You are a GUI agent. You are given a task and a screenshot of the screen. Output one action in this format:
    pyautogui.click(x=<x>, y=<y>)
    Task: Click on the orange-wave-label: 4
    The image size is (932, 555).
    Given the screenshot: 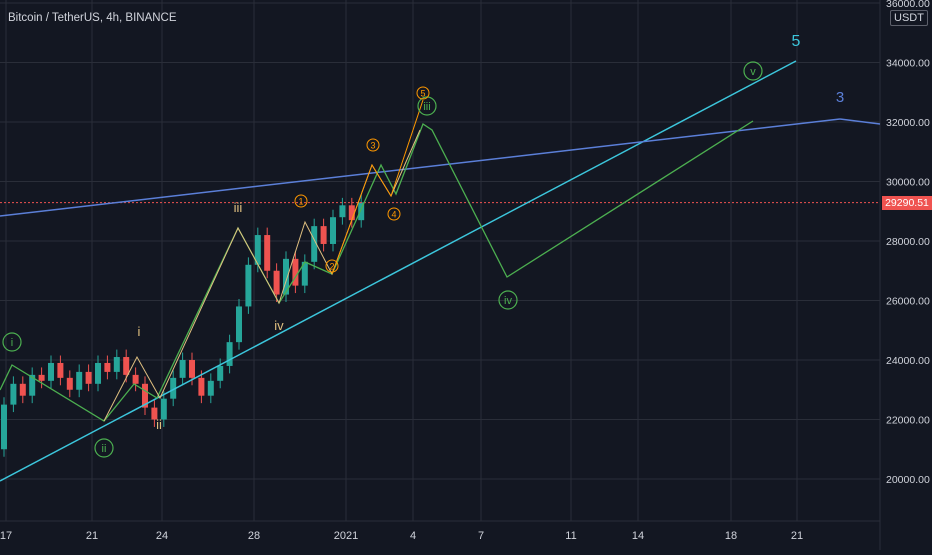 What is the action you would take?
    pyautogui.click(x=393, y=215)
    